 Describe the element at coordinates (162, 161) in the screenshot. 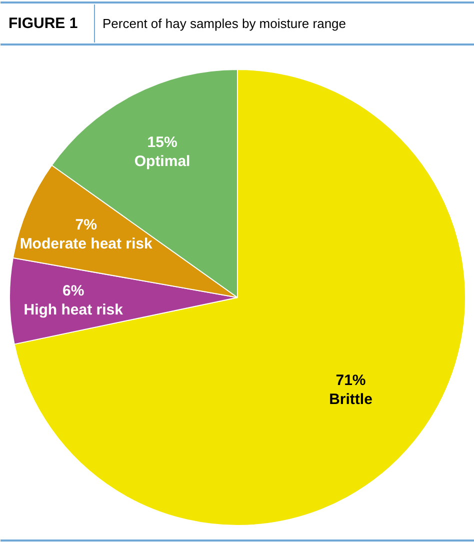

I see `slice-label: Optimal` at that location.